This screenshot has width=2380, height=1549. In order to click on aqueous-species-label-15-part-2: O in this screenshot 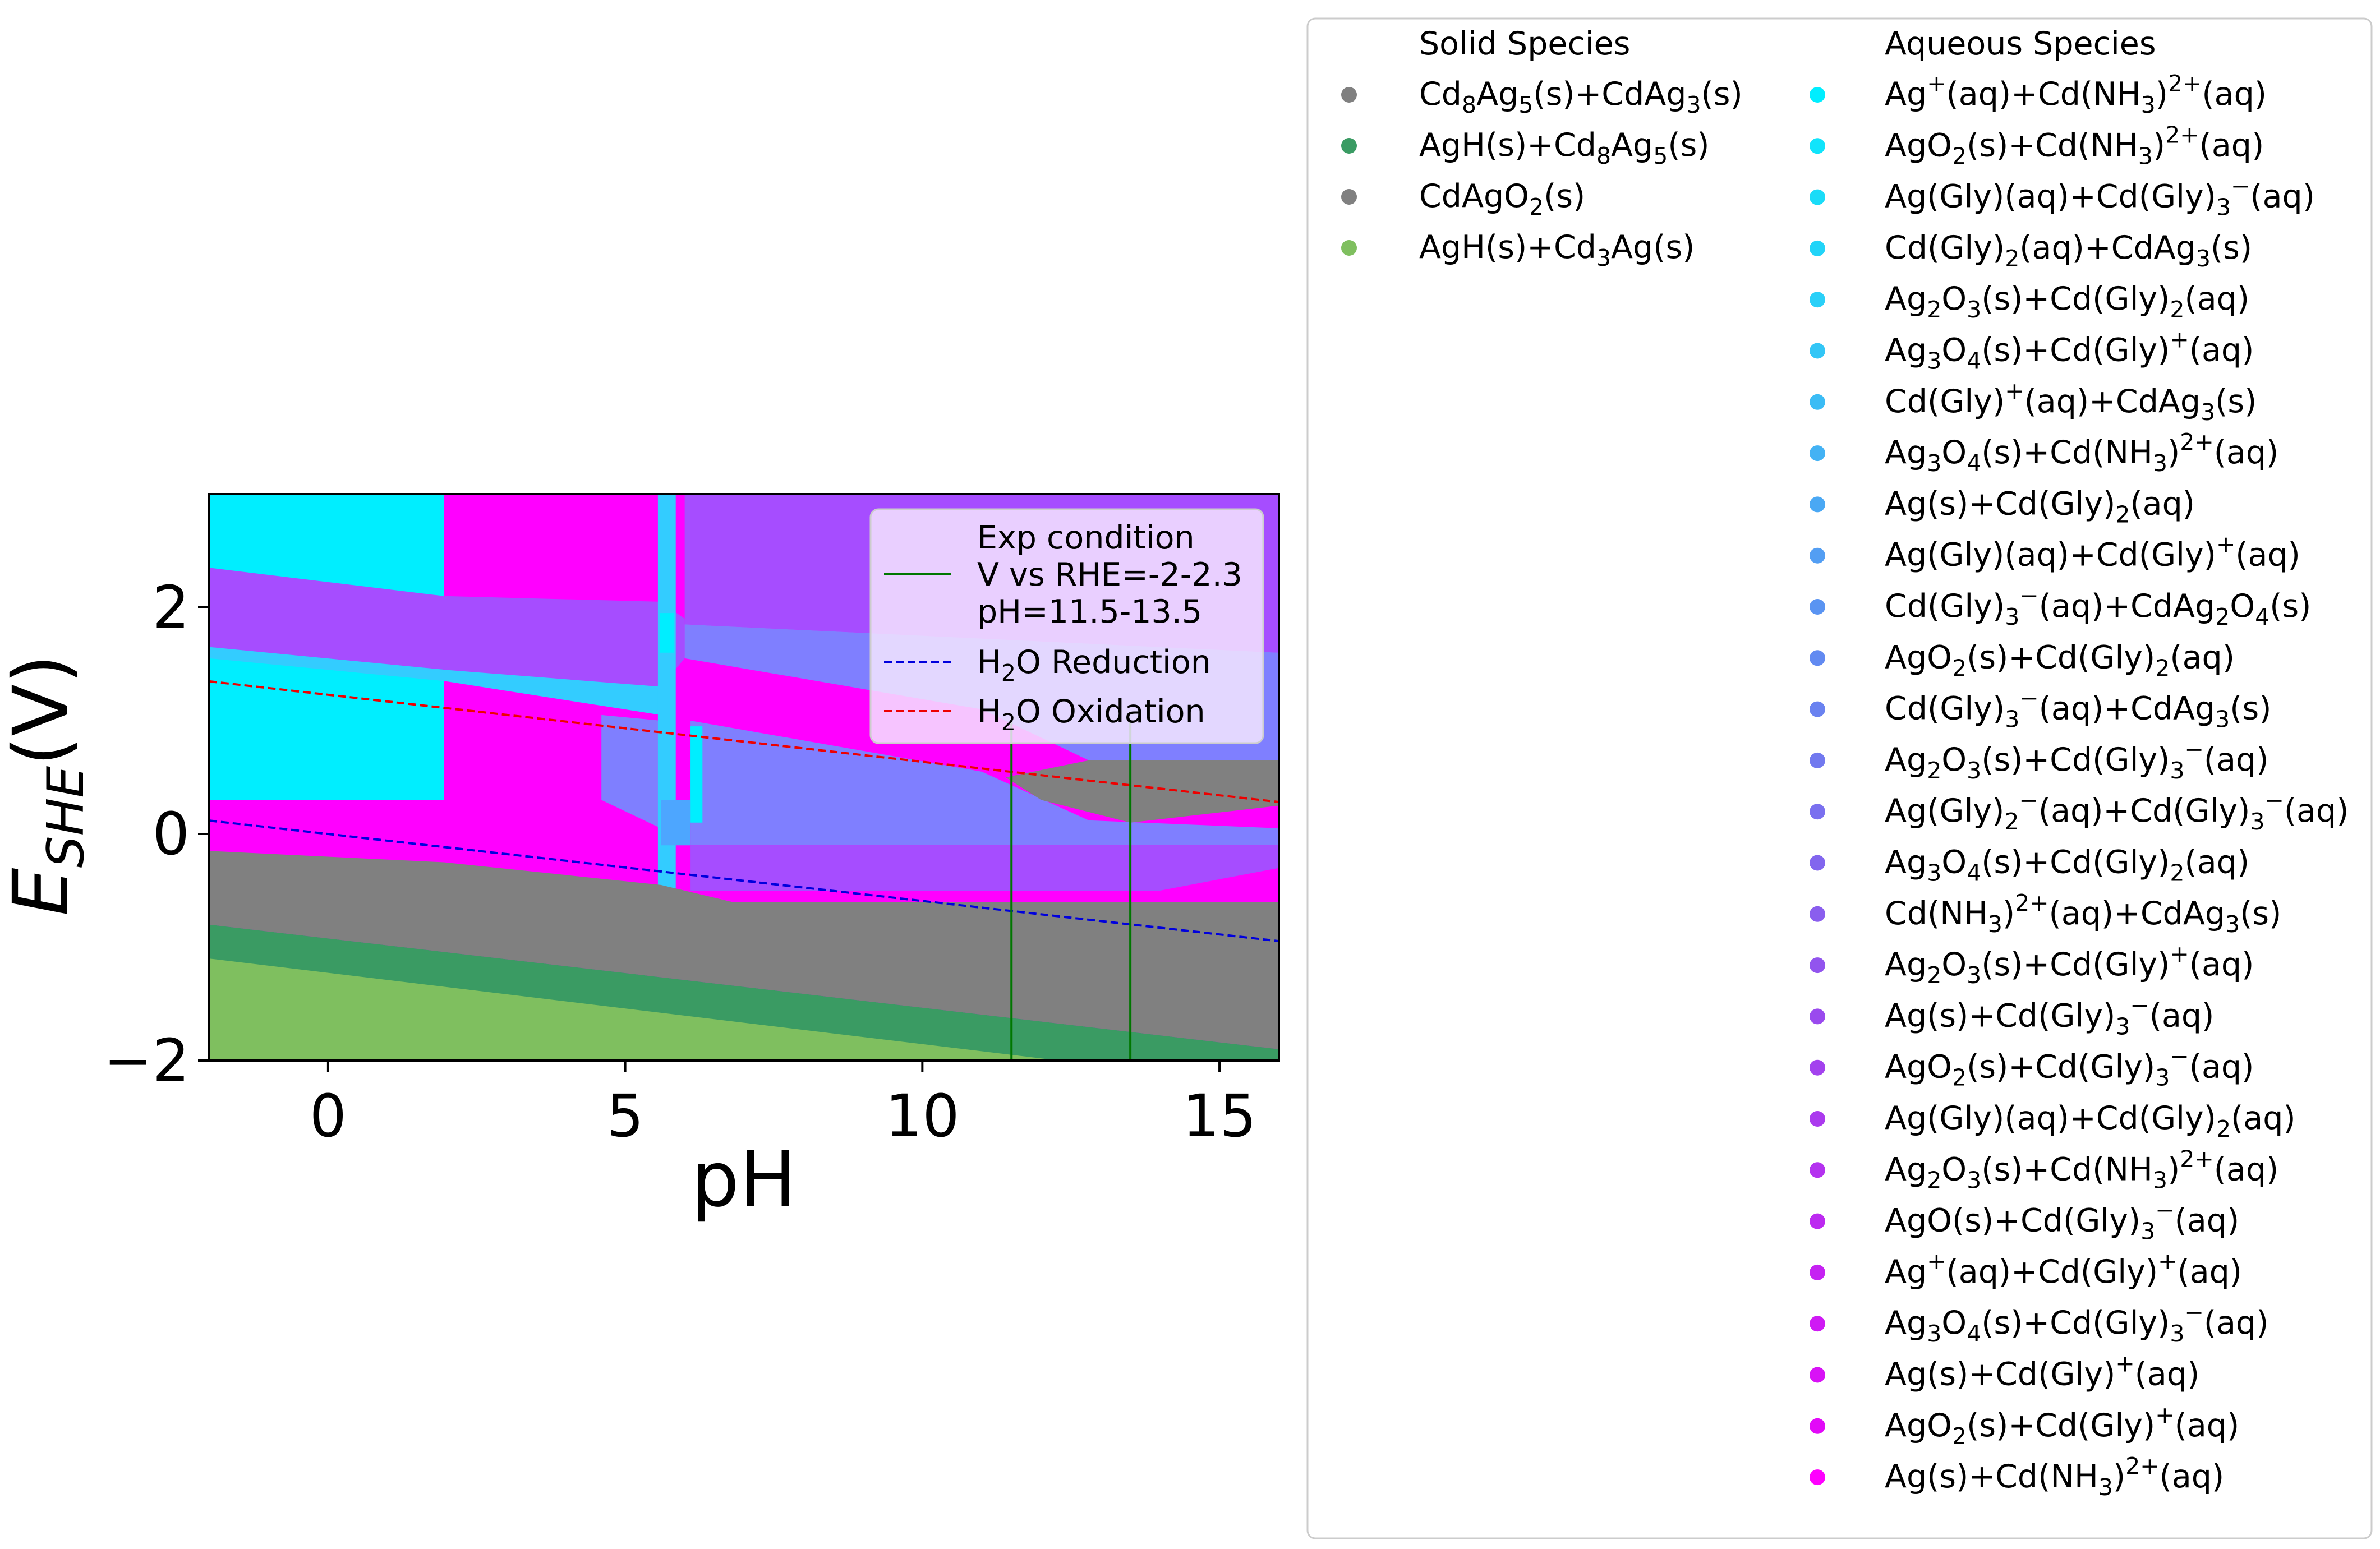, I will do `click(1954, 862)`.